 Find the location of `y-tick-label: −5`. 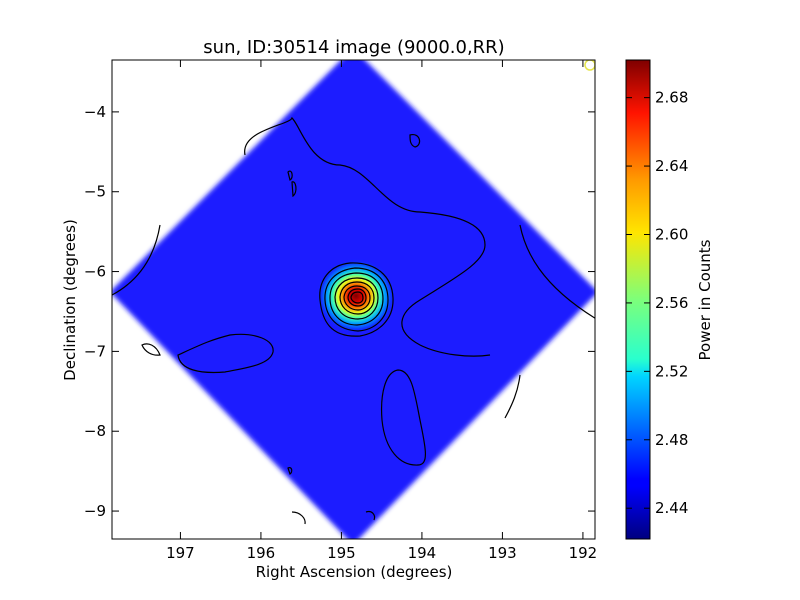

y-tick-label: −5 is located at coordinates (95, 192).